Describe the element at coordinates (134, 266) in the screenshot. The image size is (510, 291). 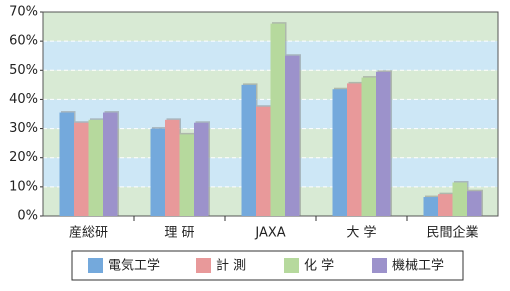
I see `legend-label: 電気工学` at that location.